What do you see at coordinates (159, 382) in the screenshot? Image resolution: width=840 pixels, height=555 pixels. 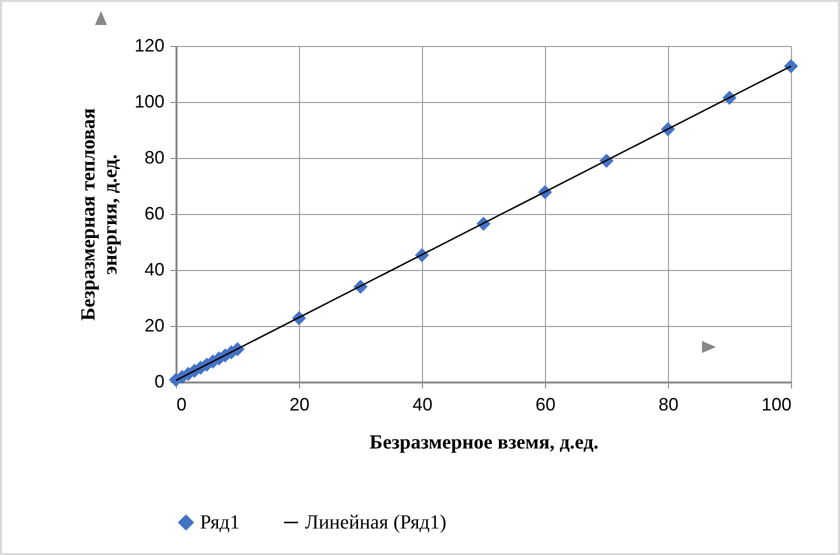 I see `y-tick-label: 0` at bounding box center [159, 382].